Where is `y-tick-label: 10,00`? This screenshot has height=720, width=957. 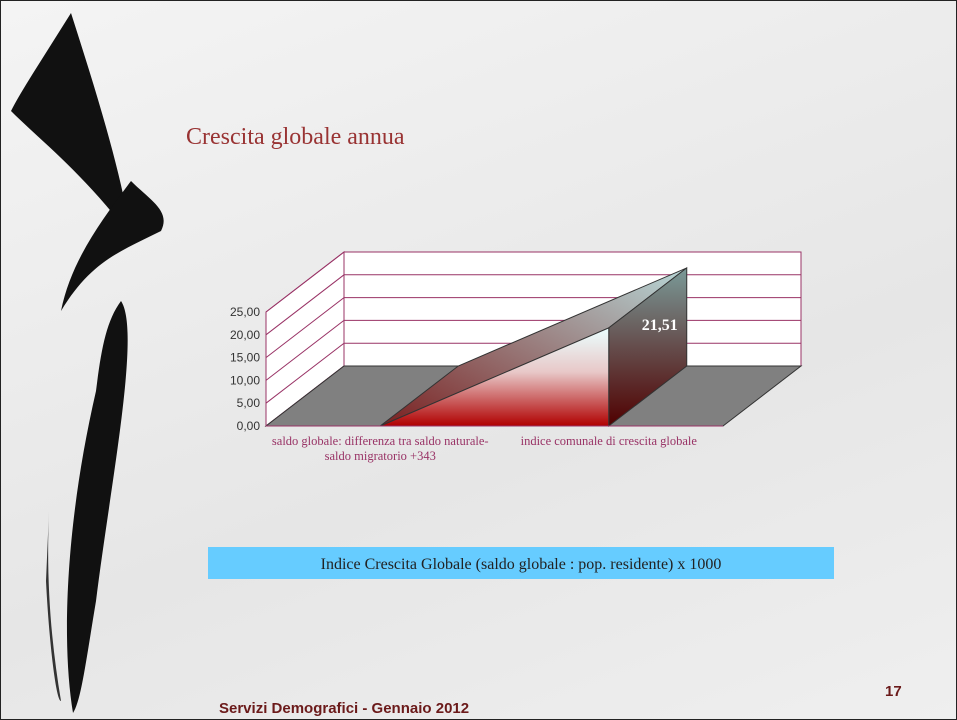
y-tick-label: 10,00 is located at coordinates (245, 380).